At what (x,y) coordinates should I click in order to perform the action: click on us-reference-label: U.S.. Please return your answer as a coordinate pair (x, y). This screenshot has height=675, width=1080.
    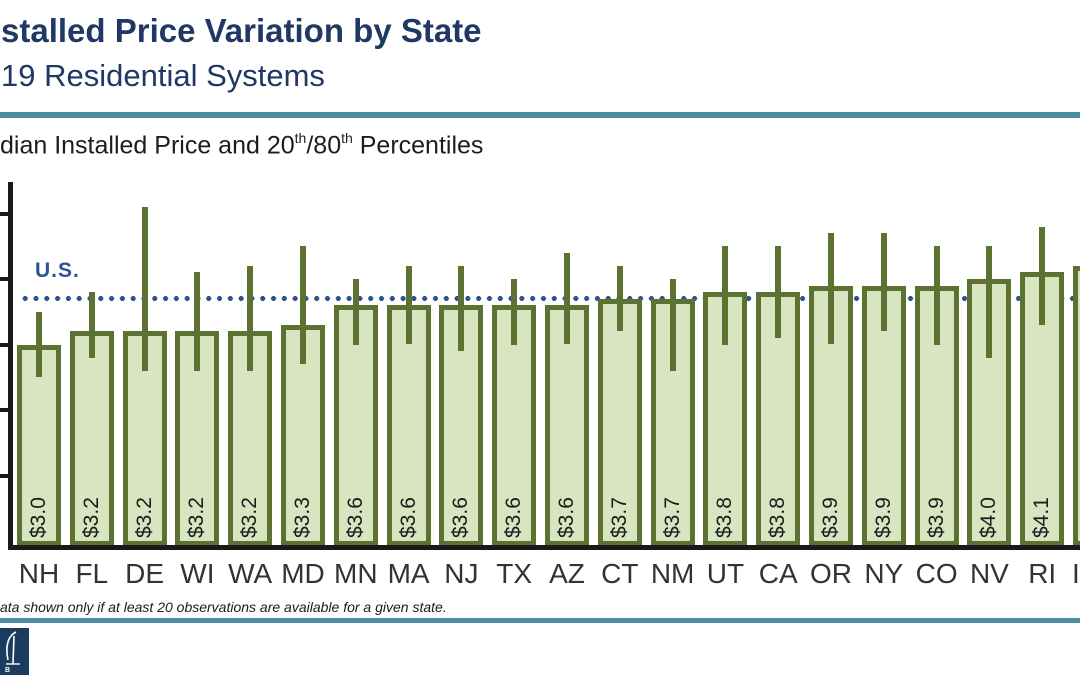
    Looking at the image, I should click on (57, 270).